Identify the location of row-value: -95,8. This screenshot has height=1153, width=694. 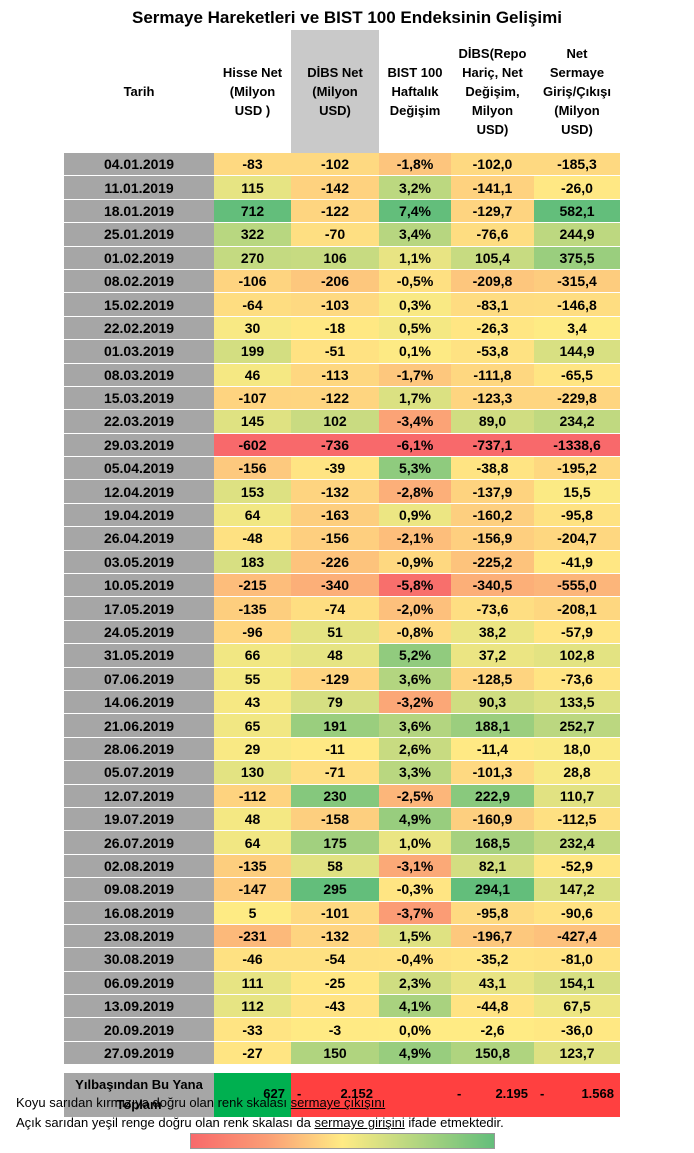
(577, 515).